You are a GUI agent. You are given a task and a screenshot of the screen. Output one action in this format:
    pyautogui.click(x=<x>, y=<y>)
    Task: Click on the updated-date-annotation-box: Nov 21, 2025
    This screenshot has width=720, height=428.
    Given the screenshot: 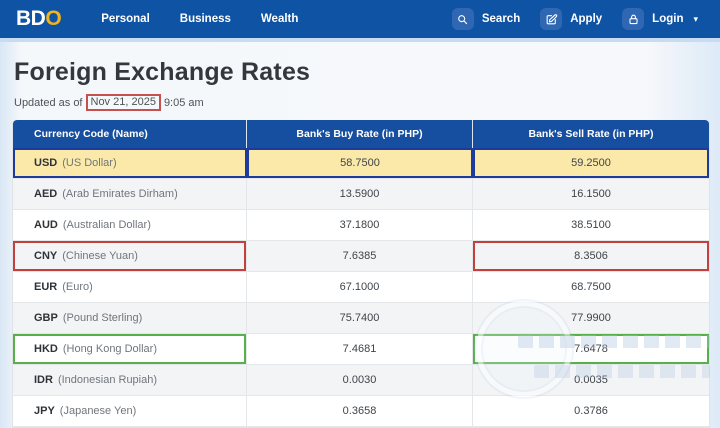 What is the action you would take?
    pyautogui.click(x=123, y=102)
    